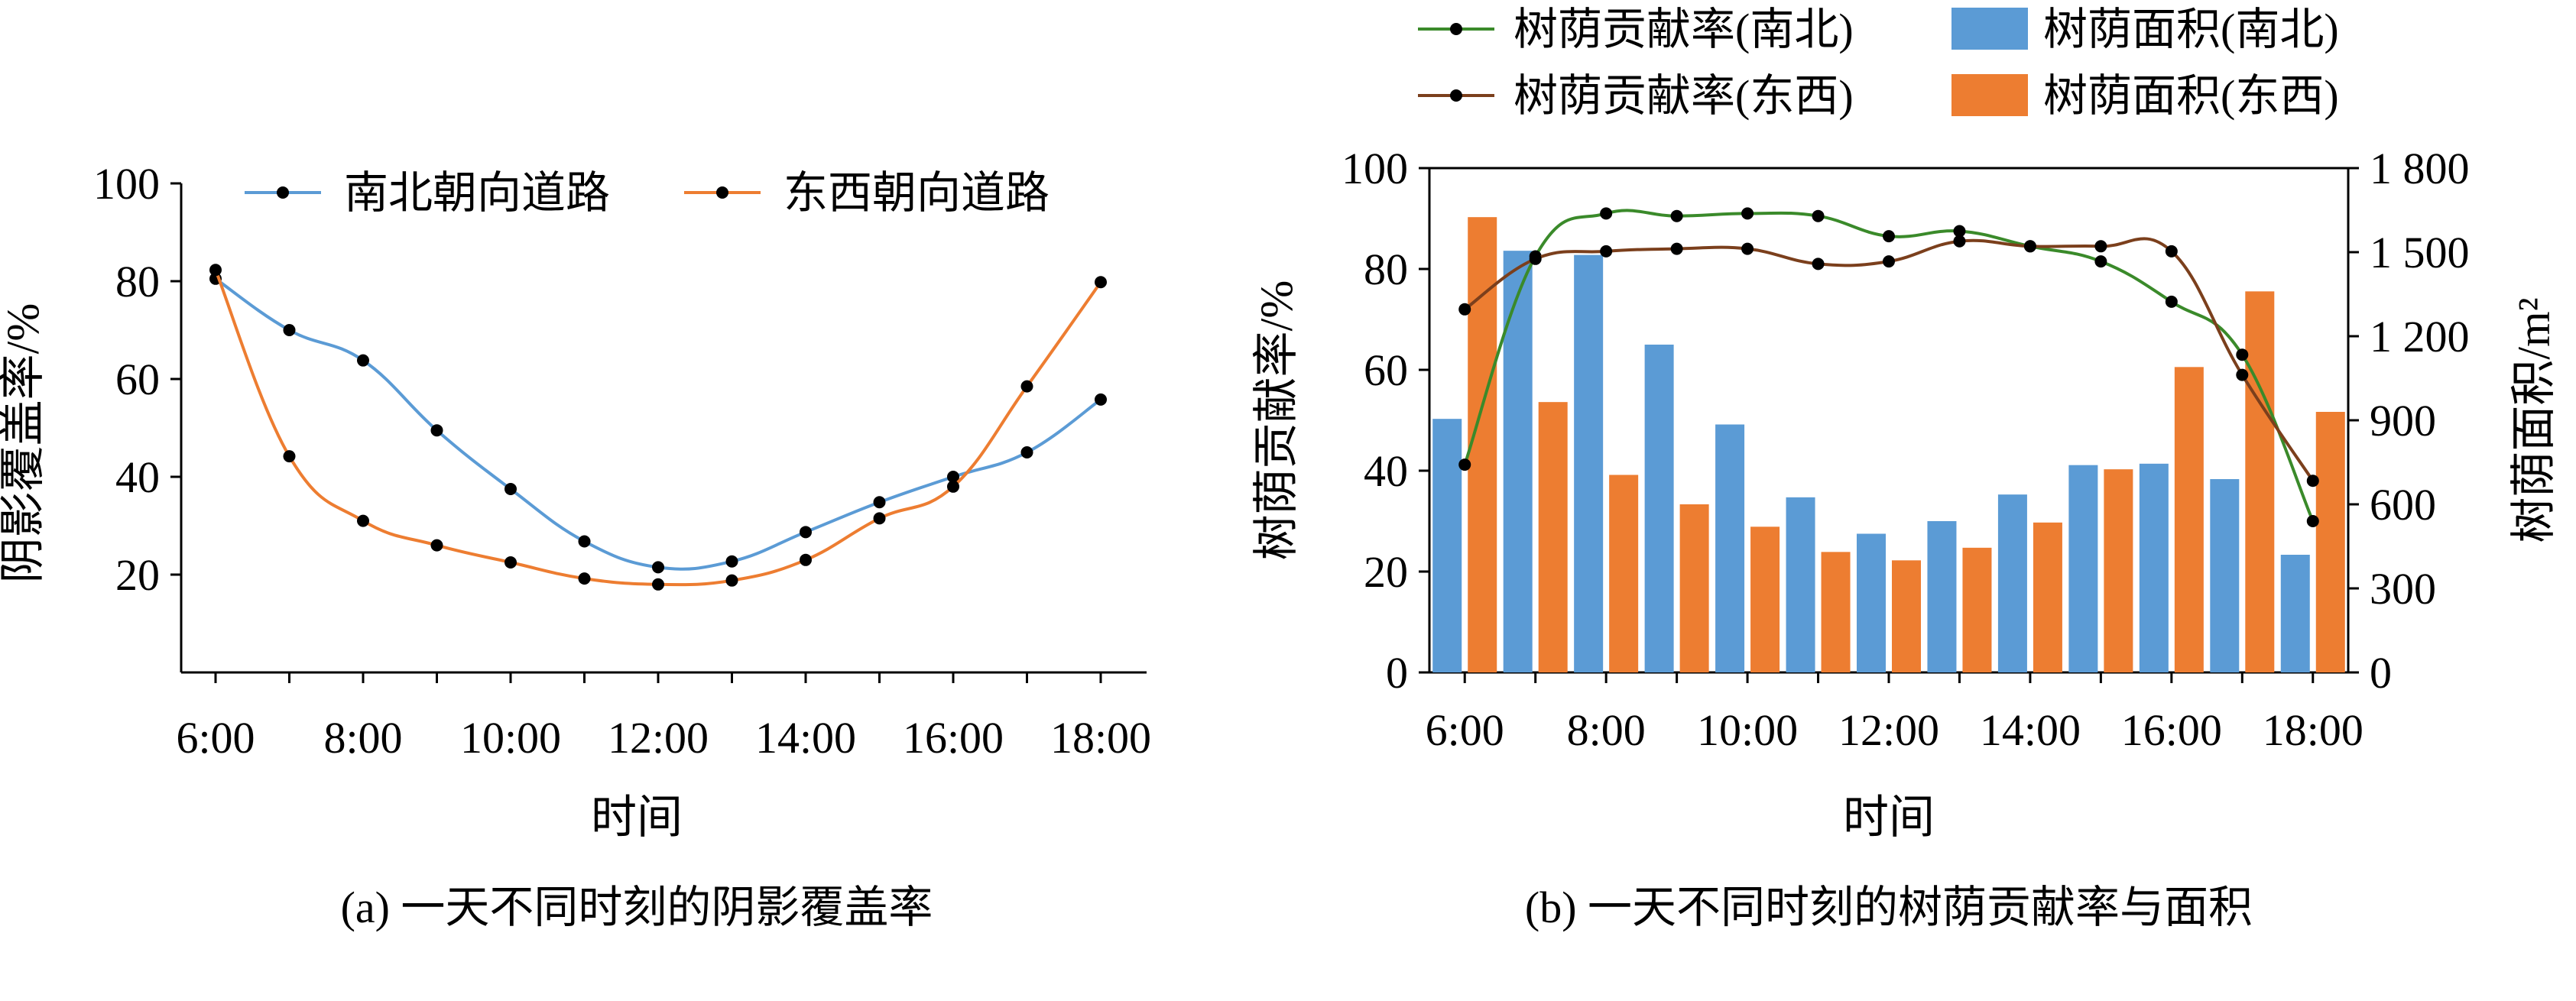  I want to click on chart-b-legend-item-area-ns: 树荫面积(南北), so click(2145, 29).